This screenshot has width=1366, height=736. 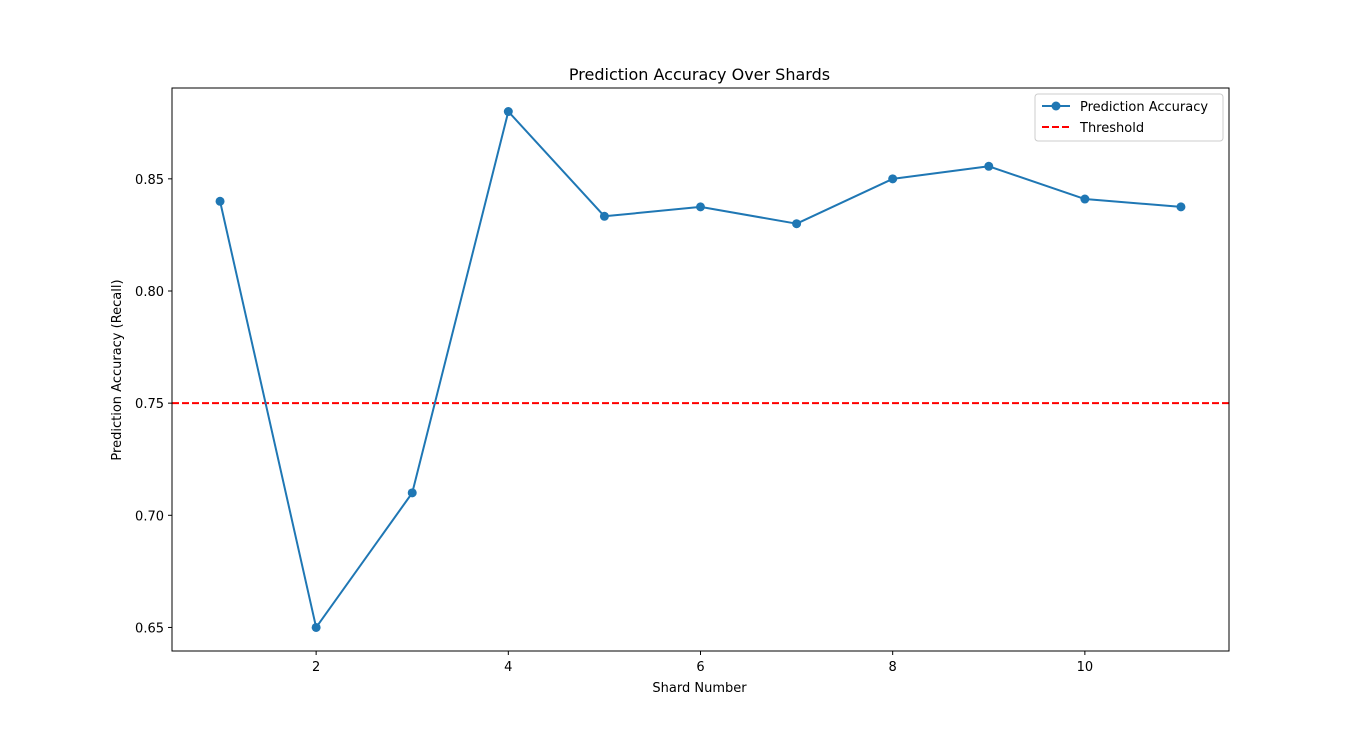 What do you see at coordinates (893, 667) in the screenshot?
I see `x-tick-label: 8` at bounding box center [893, 667].